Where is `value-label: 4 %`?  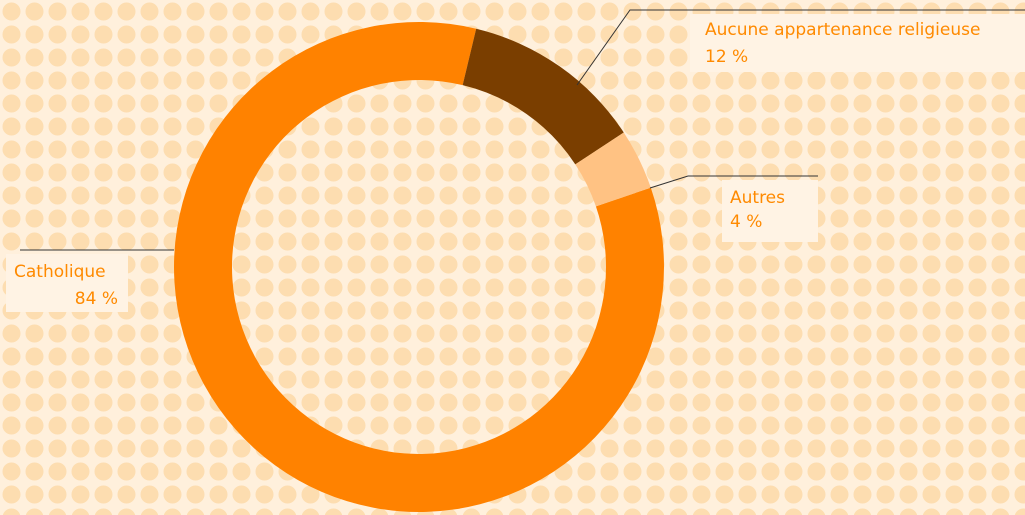
value-label: 4 % is located at coordinates (746, 222).